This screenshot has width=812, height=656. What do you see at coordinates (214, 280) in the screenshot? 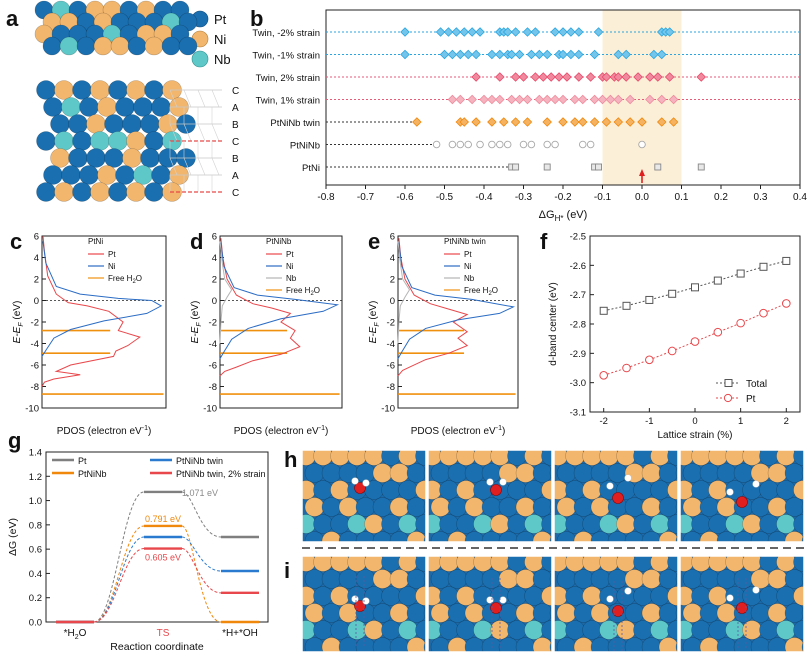
I see `y-tick-label: 2` at bounding box center [214, 280].